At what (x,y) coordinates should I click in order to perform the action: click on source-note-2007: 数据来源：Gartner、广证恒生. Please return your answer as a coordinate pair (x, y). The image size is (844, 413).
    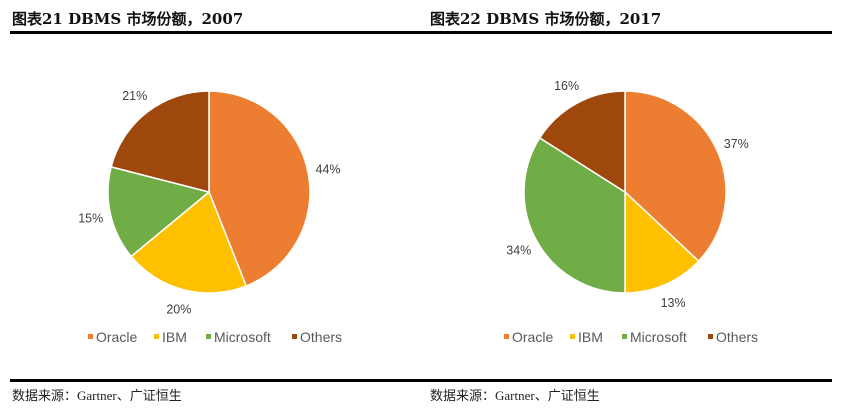
    Looking at the image, I should click on (97, 395).